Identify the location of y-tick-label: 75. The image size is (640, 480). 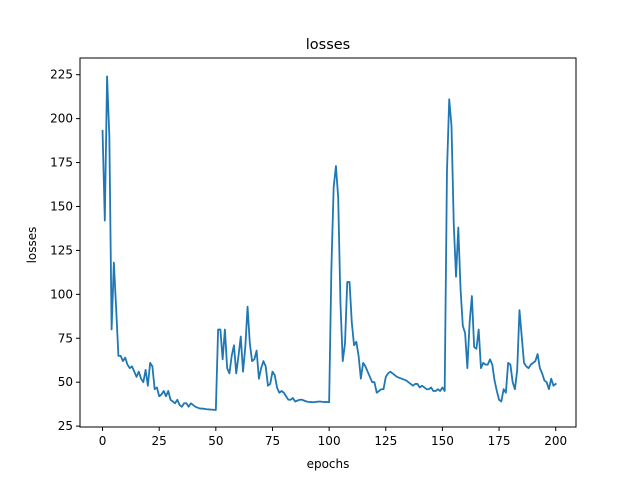
(65, 338).